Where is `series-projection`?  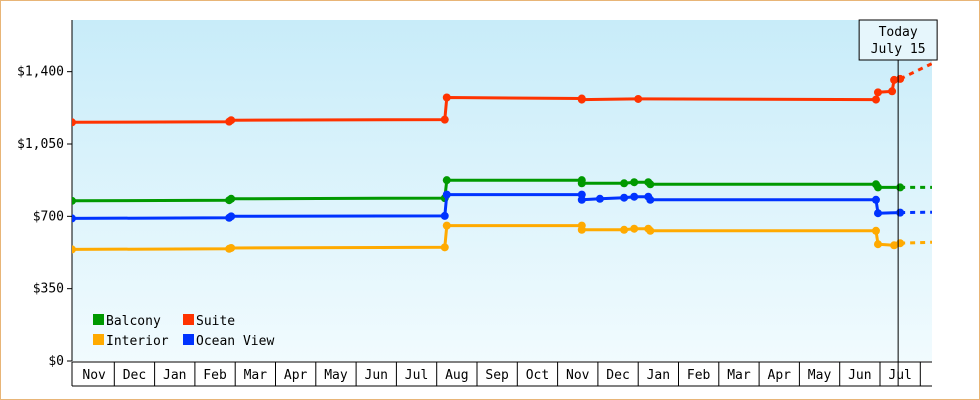
series-projection is located at coordinates (915, 71).